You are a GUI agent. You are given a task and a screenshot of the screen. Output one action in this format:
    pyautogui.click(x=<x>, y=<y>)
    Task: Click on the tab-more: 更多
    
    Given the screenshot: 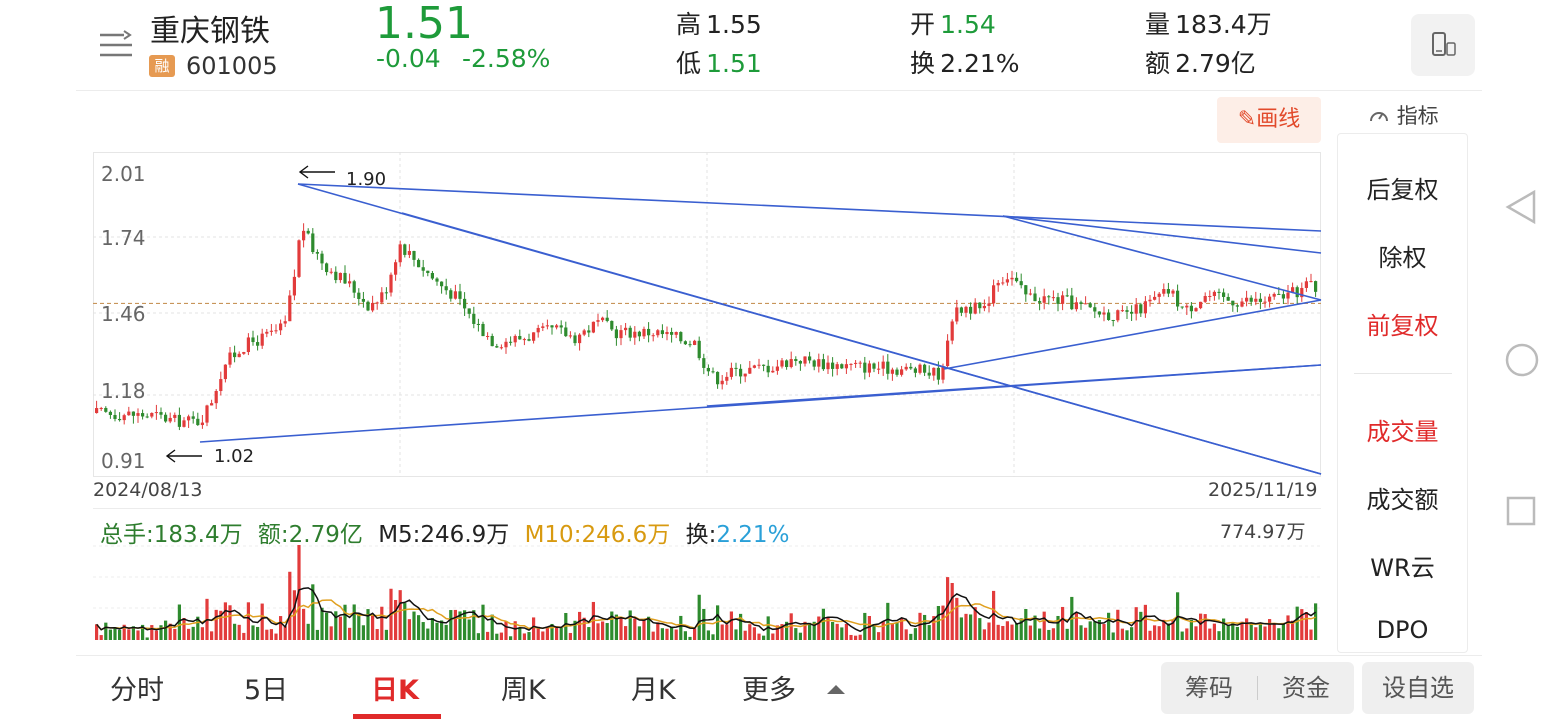 What is the action you would take?
    pyautogui.click(x=793, y=687)
    